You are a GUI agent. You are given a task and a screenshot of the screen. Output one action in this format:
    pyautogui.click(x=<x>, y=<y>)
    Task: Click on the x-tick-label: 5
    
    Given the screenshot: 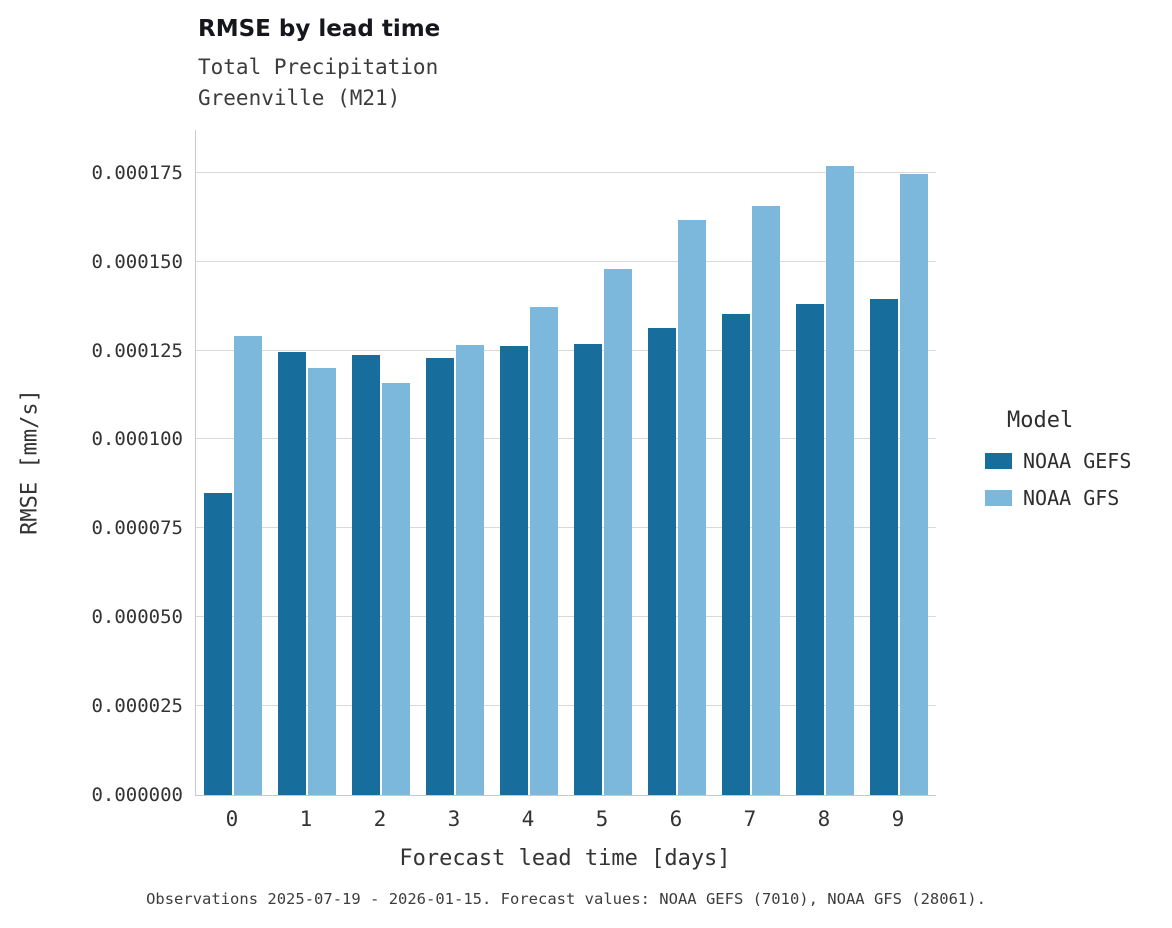 What is the action you would take?
    pyautogui.click(x=602, y=819)
    